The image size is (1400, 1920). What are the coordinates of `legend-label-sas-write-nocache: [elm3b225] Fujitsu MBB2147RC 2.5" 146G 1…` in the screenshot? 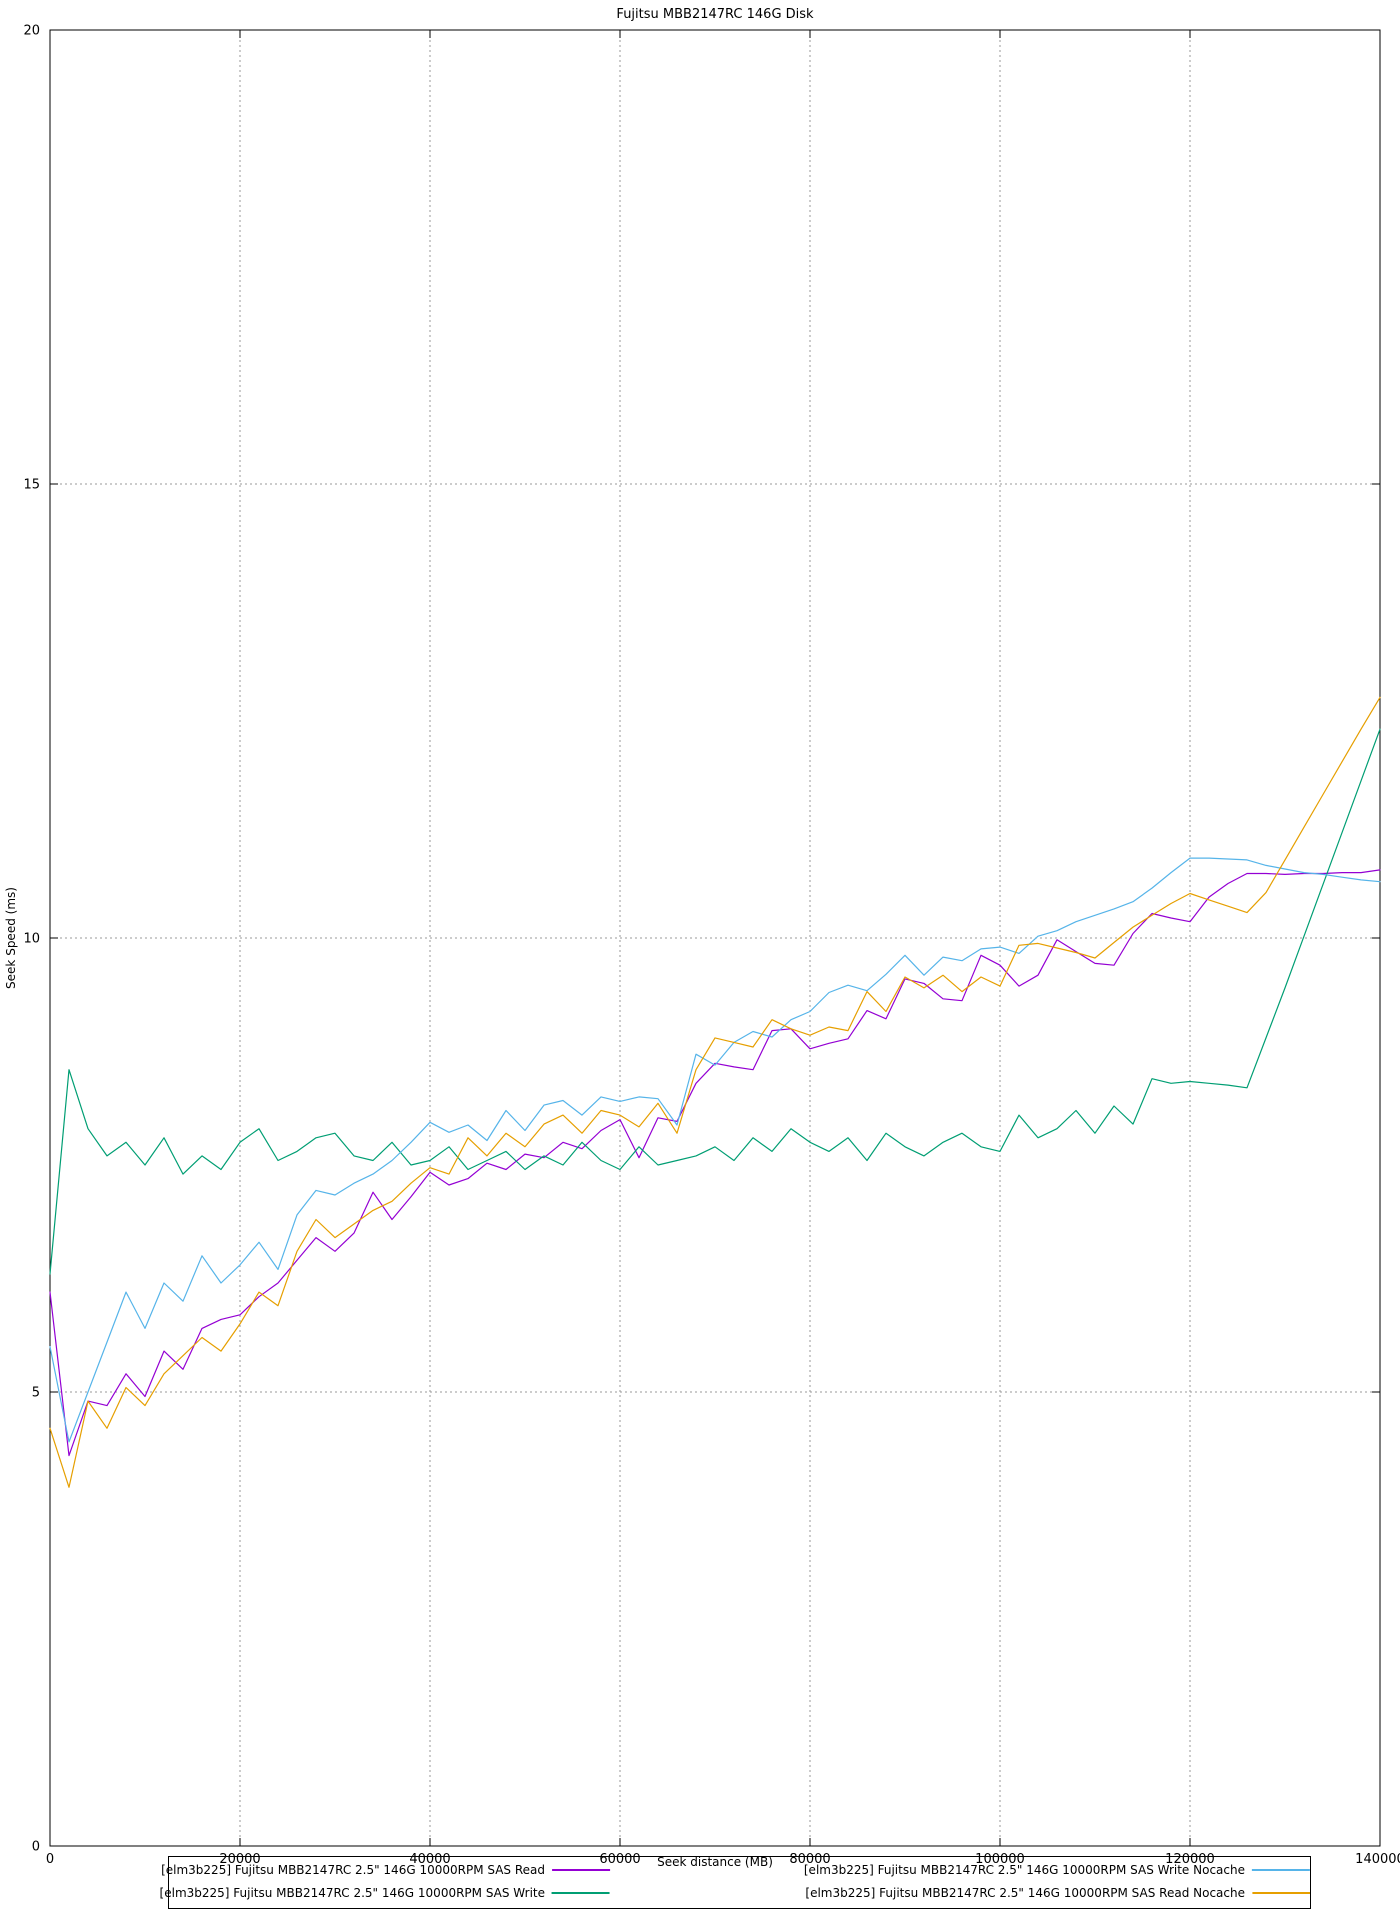 It's located at (1024, 1870).